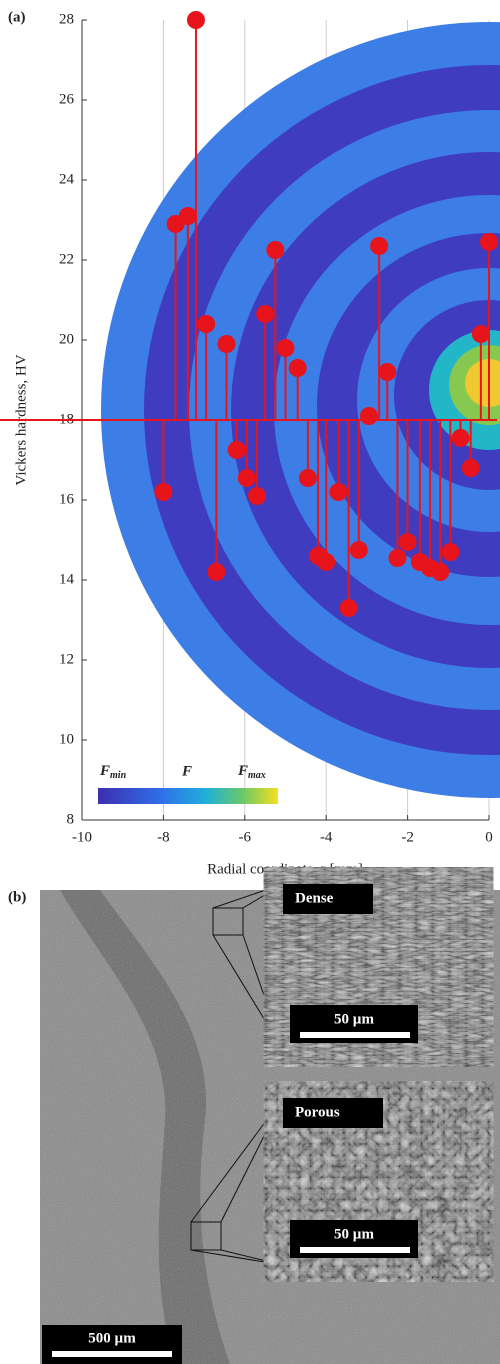 The image size is (500, 1364). Describe the element at coordinates (66, 19) in the screenshot. I see `y-tick-label: 28` at that location.